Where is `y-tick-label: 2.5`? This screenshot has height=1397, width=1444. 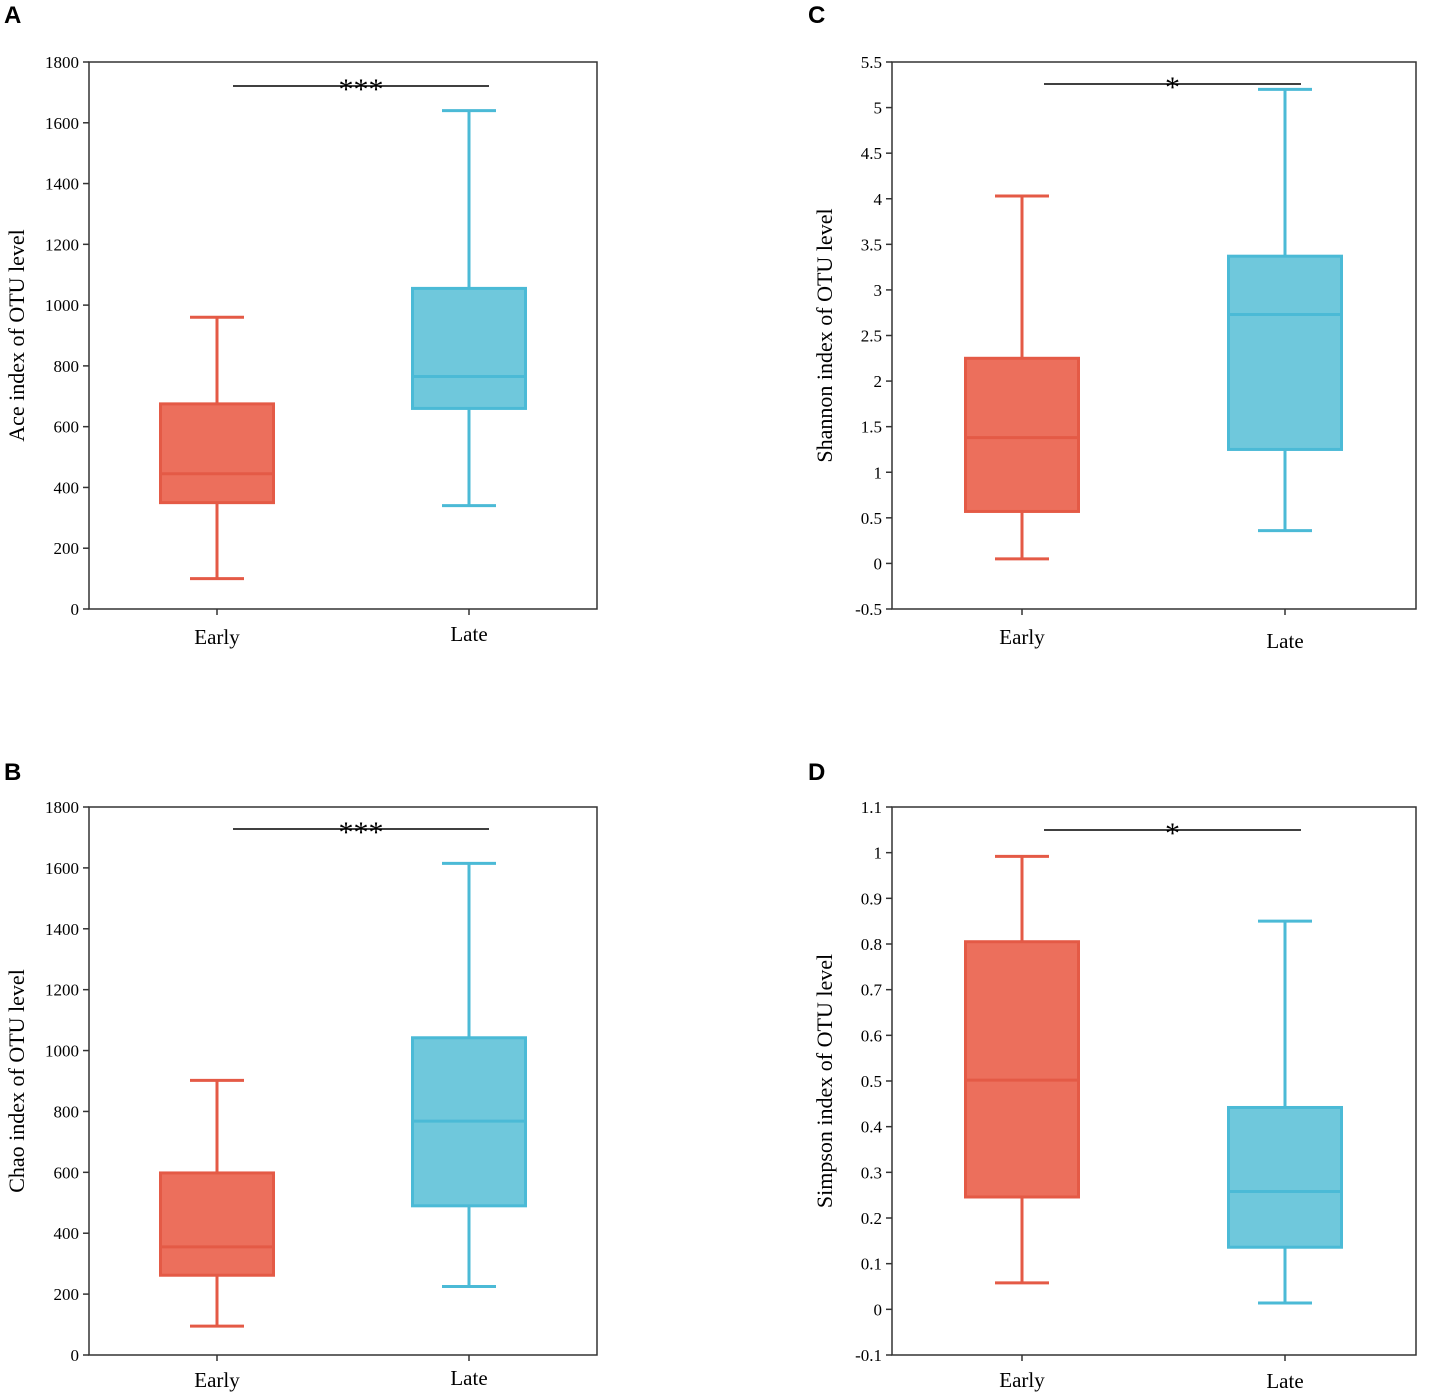
y-tick-label: 2.5 is located at coordinates (871, 336).